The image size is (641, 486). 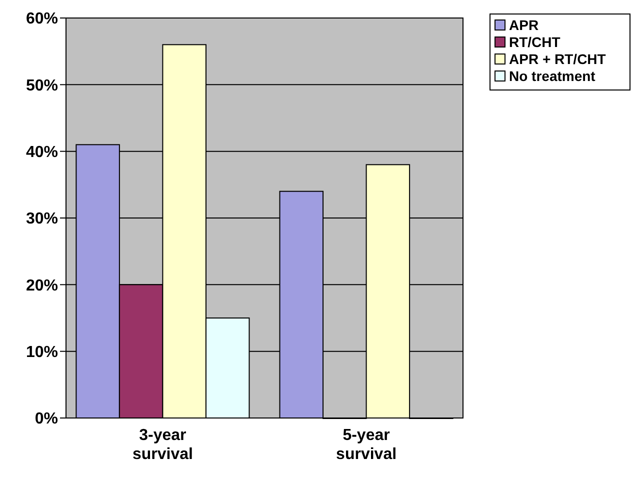 I want to click on y-tick-label: 50%, so click(x=42, y=85).